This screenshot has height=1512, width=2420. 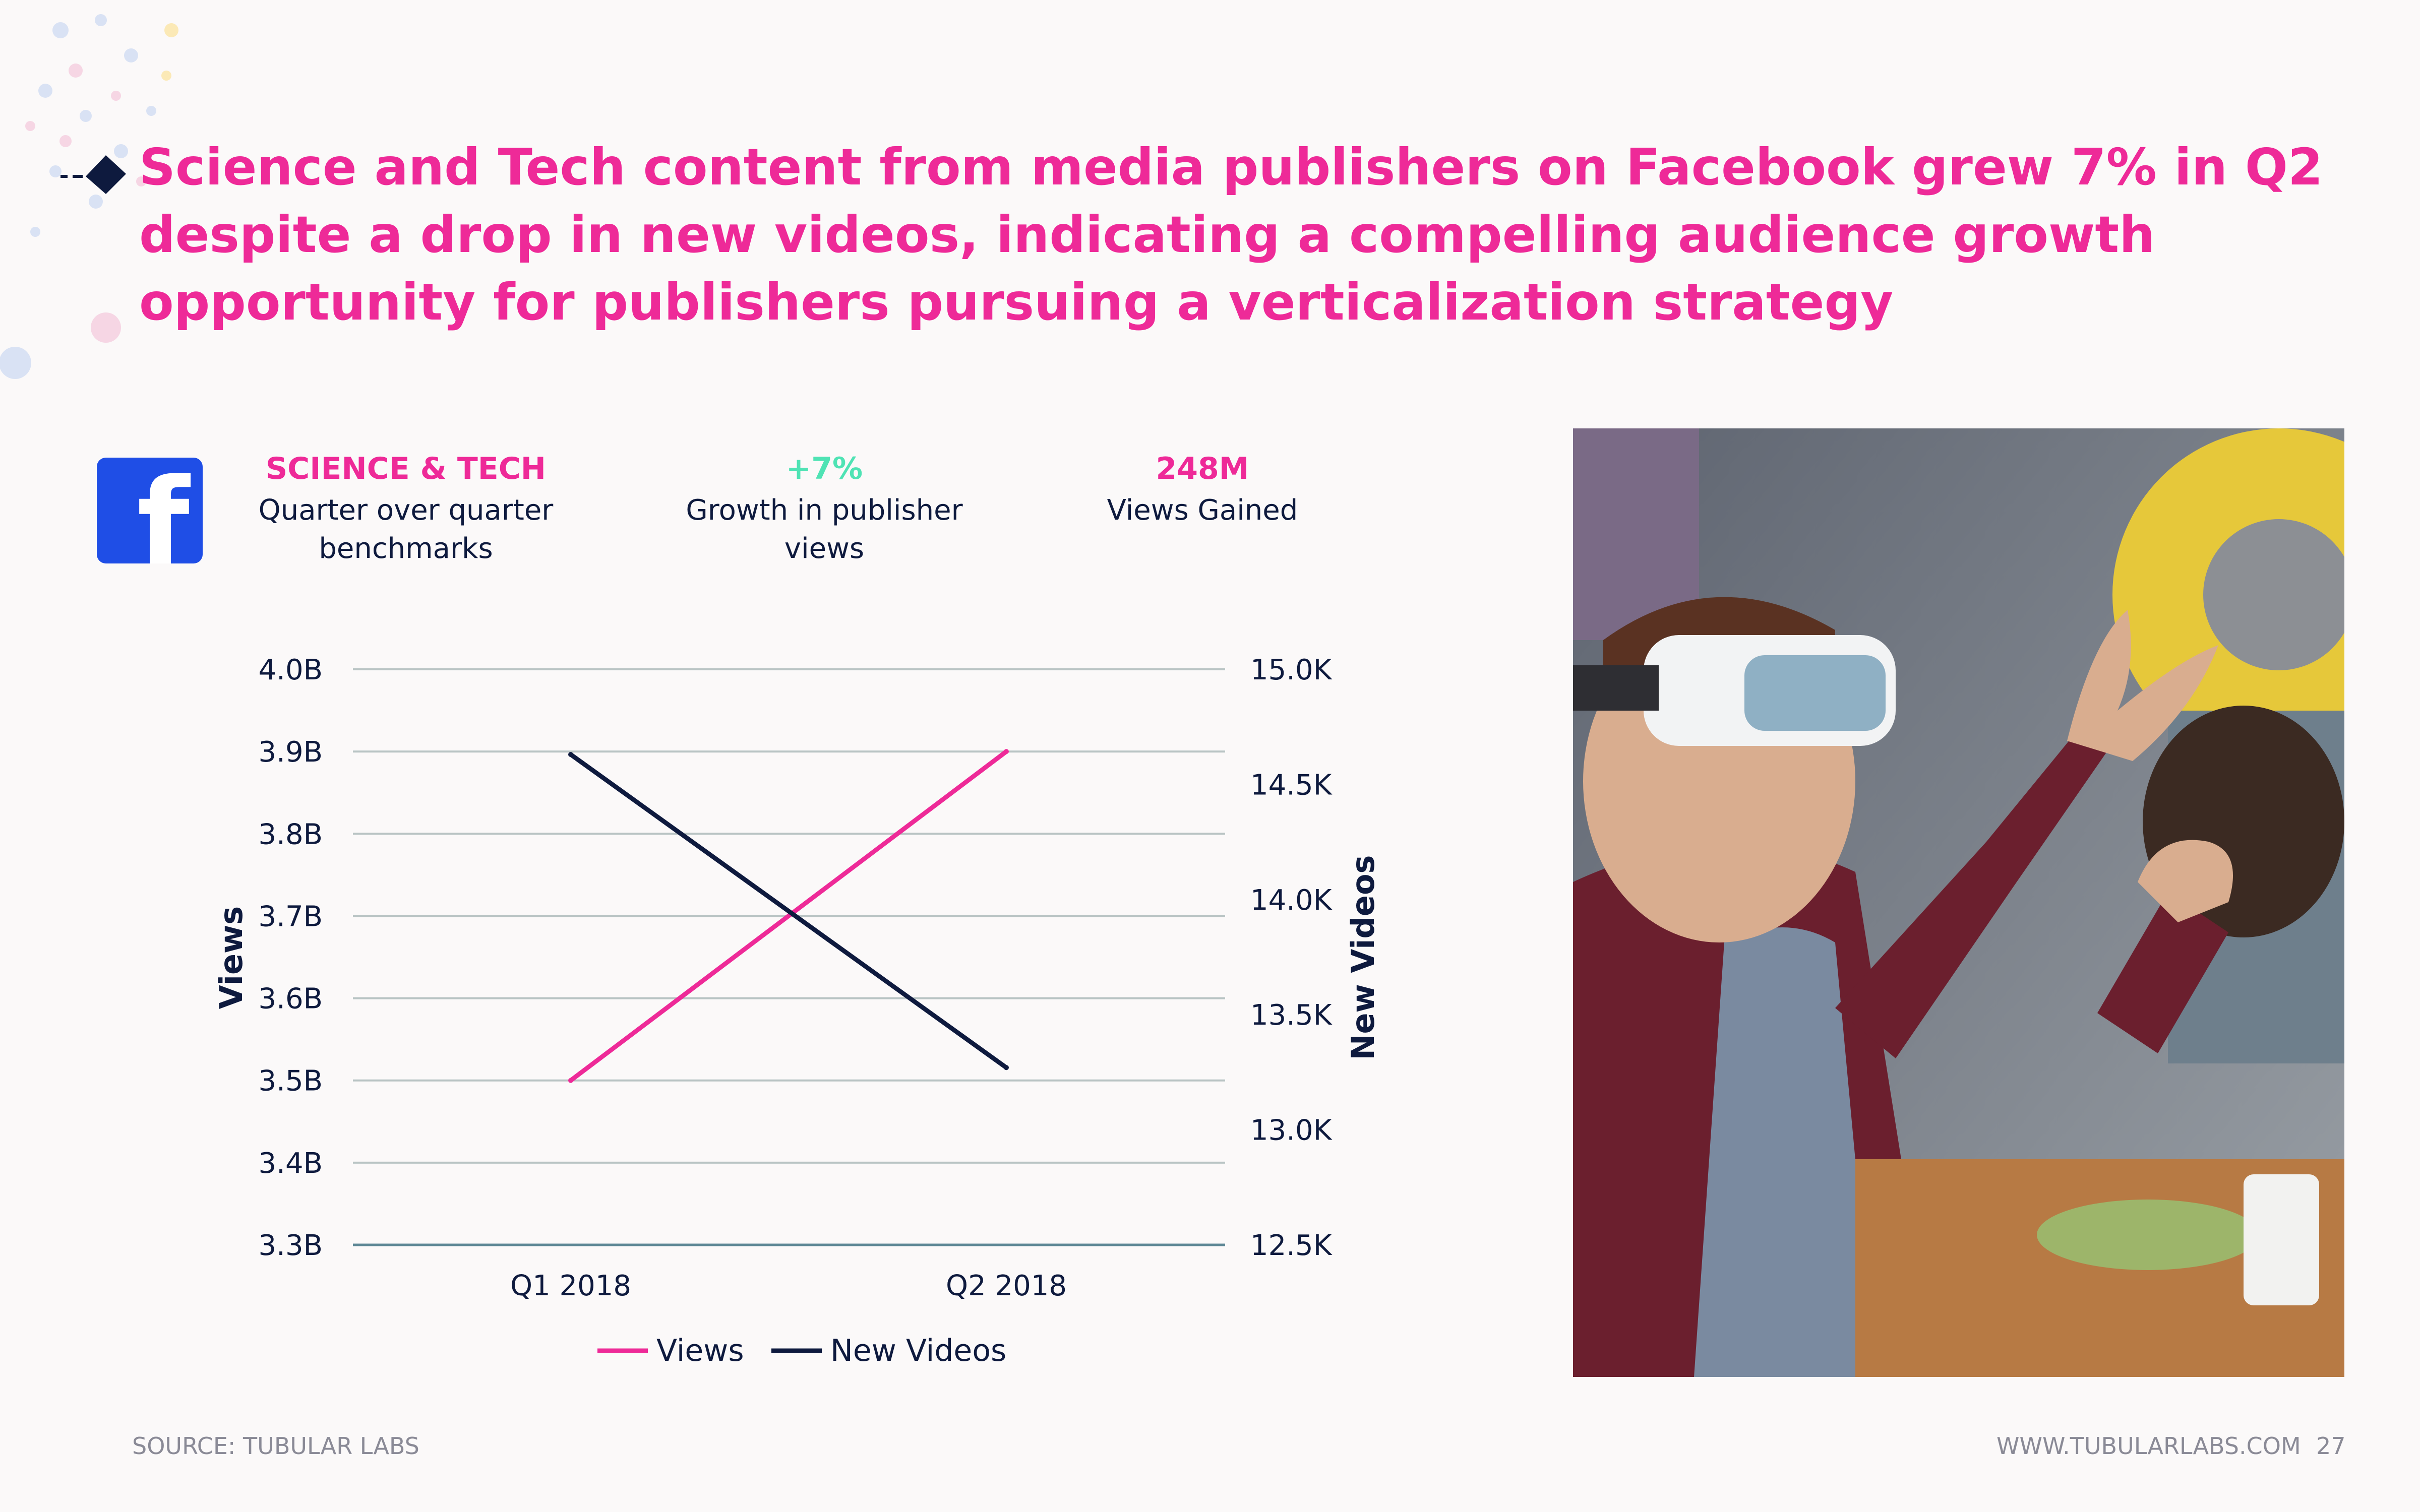 What do you see at coordinates (93, 174) in the screenshot?
I see `arrow-bullet-icon` at bounding box center [93, 174].